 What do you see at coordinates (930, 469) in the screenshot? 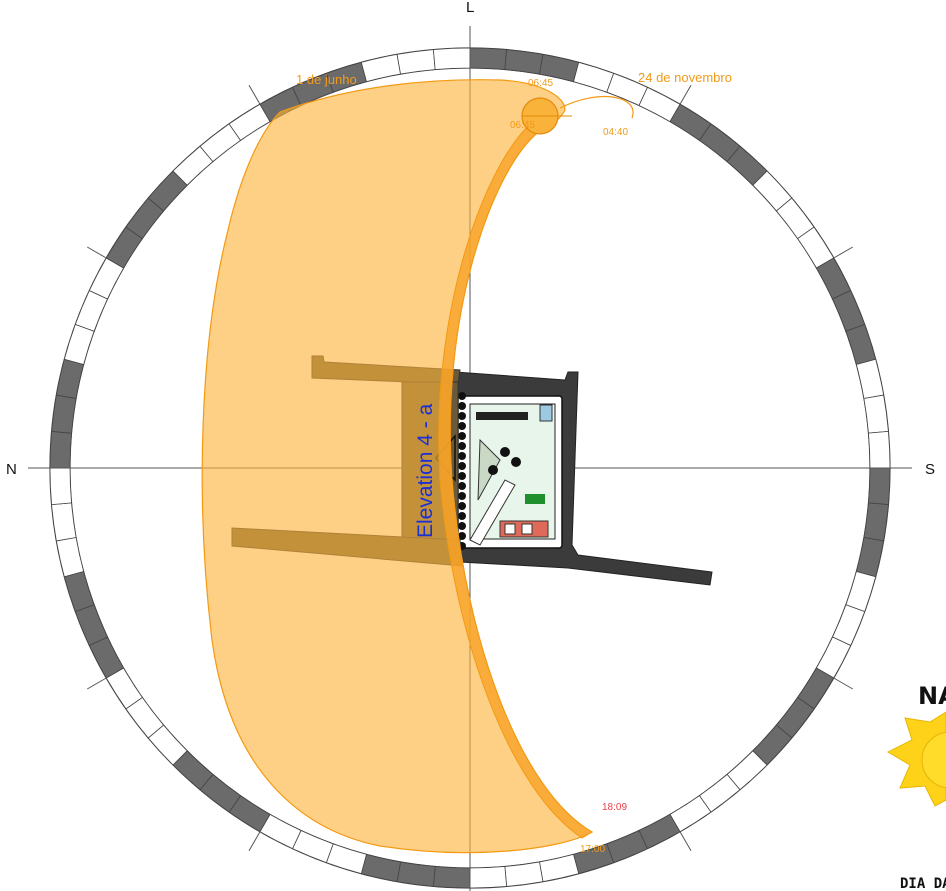
I see `south-label: S` at bounding box center [930, 469].